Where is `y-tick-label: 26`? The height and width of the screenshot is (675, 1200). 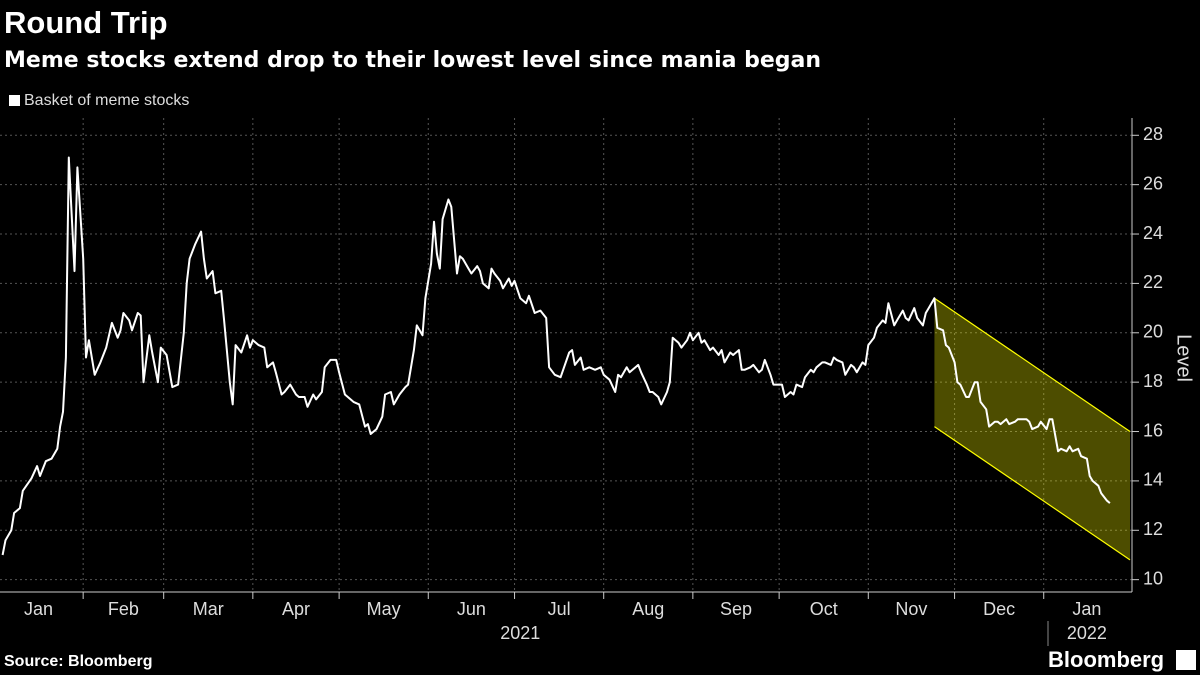
y-tick-label: 26 is located at coordinates (1153, 183).